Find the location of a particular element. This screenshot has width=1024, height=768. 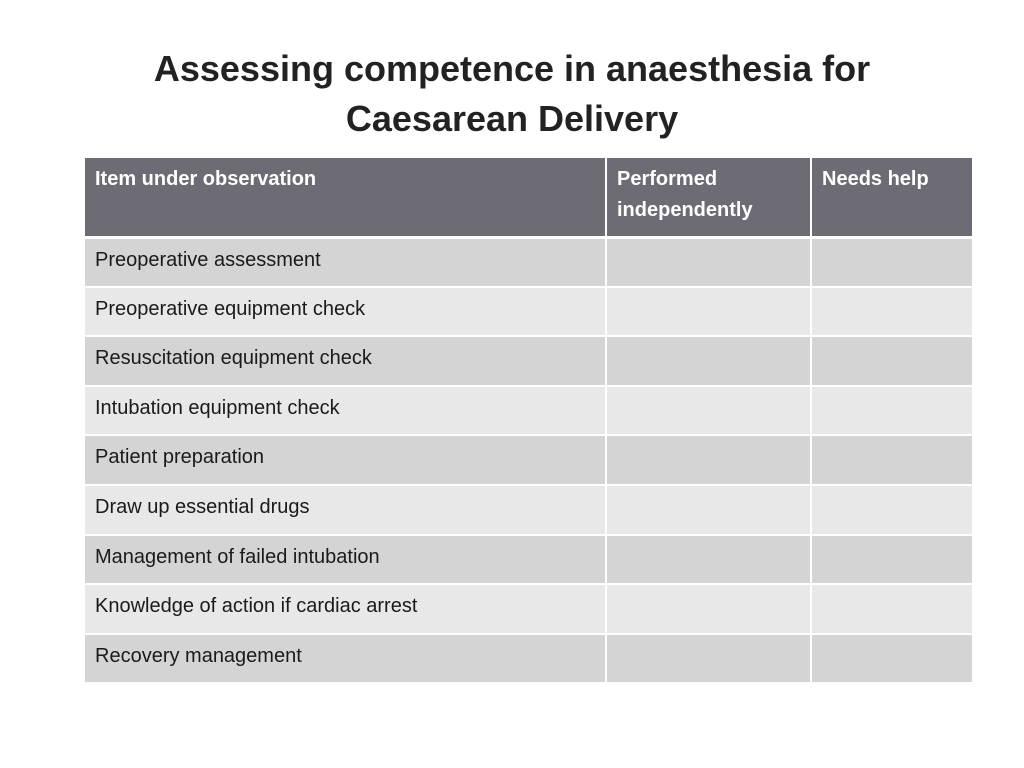

table-row: Resuscitation equipment check is located at coordinates (528, 361).